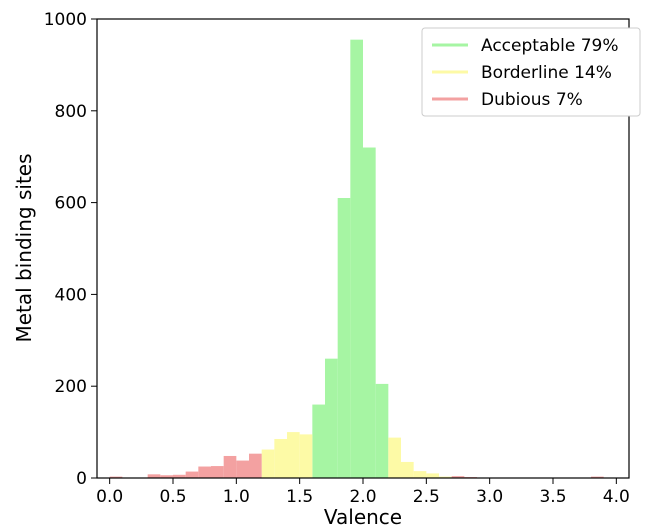 The image size is (646, 530). I want to click on x-tick-label: 0.5, so click(172, 497).